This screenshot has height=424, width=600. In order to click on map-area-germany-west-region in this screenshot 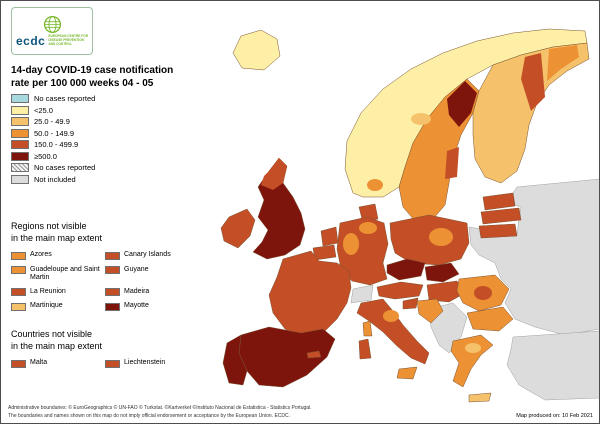, I will do `click(351, 244)`.